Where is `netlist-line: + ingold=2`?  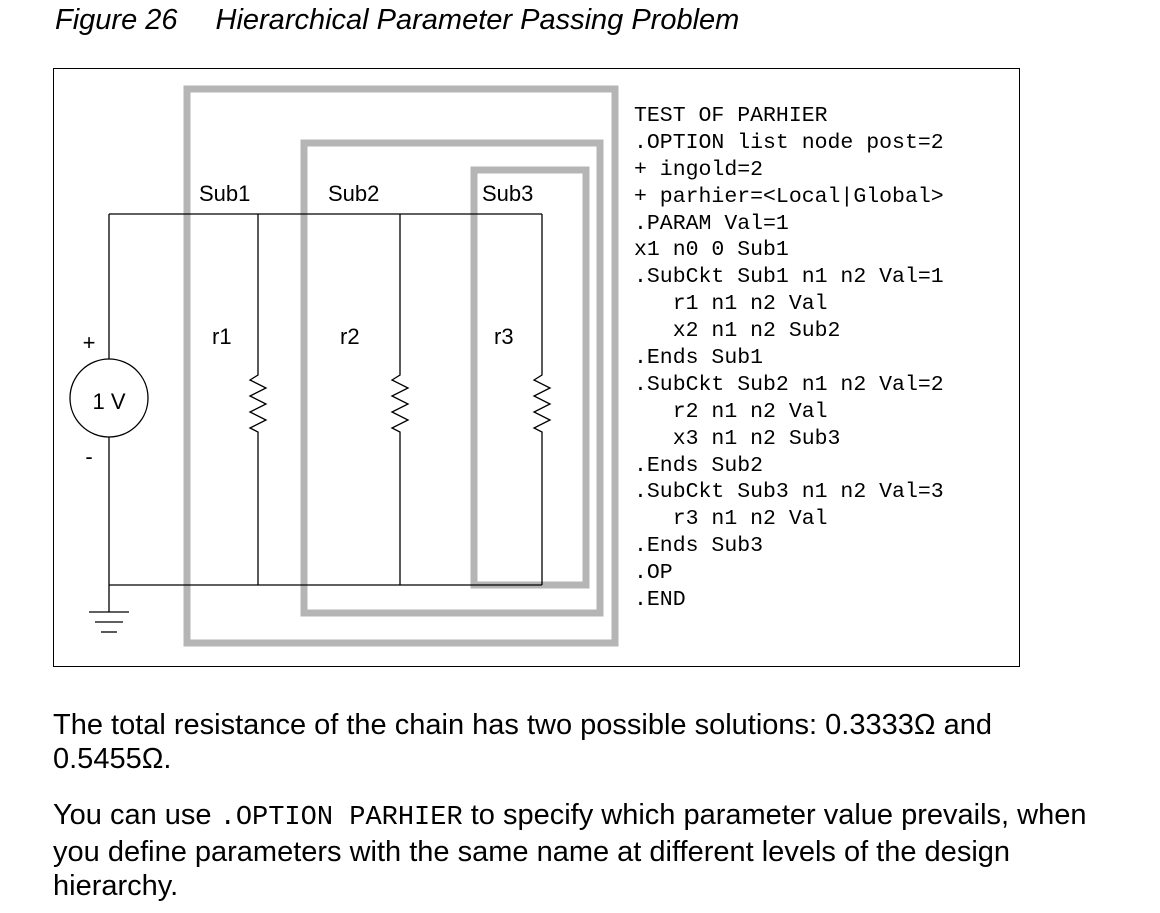
netlist-line: + ingold=2 is located at coordinates (699, 169).